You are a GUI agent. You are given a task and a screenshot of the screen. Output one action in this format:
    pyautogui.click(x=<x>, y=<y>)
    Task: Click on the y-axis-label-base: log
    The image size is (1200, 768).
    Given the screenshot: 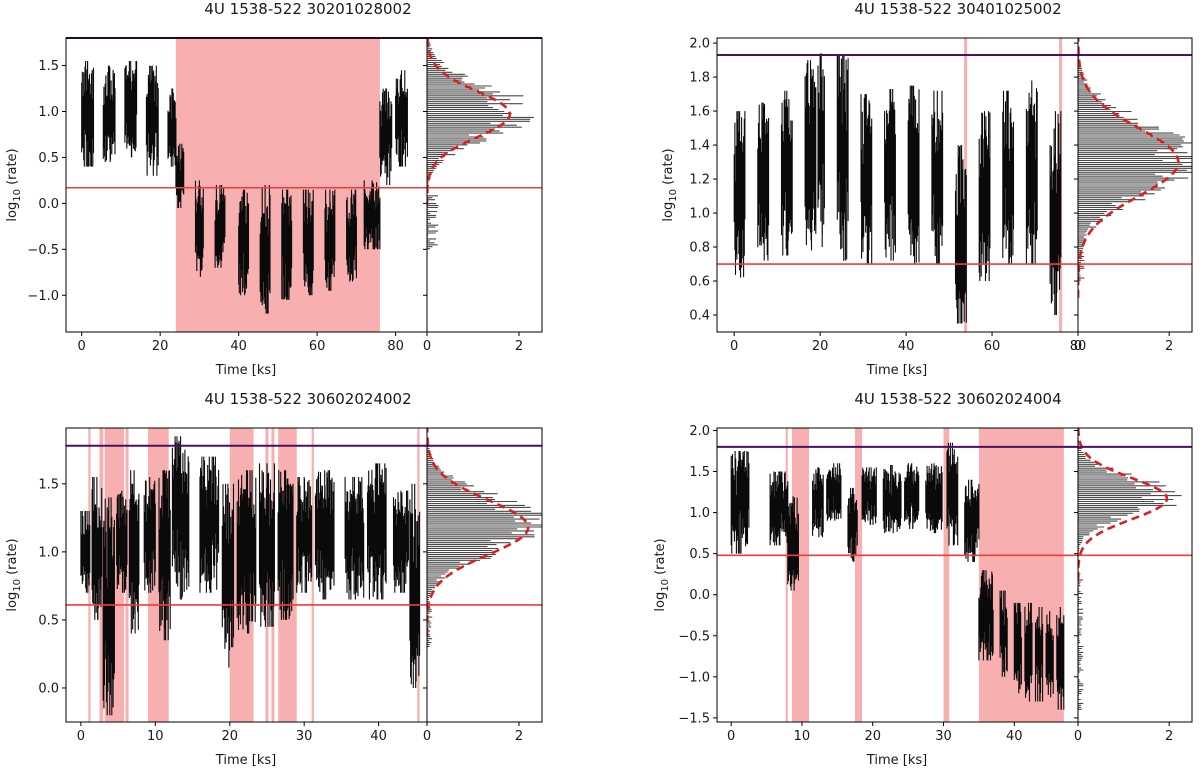 What is the action you would take?
    pyautogui.click(x=660, y=602)
    